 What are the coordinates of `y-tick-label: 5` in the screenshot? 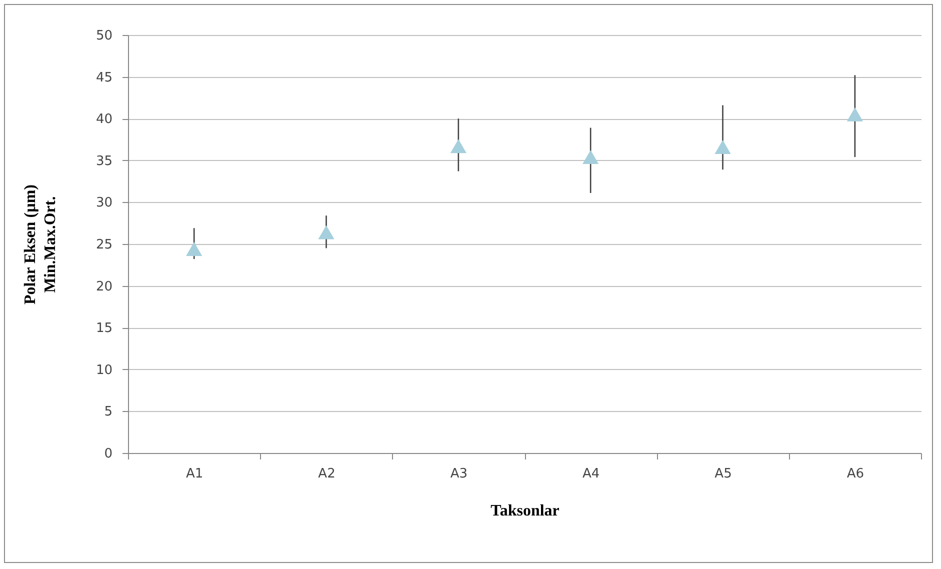 It's located at (108, 412).